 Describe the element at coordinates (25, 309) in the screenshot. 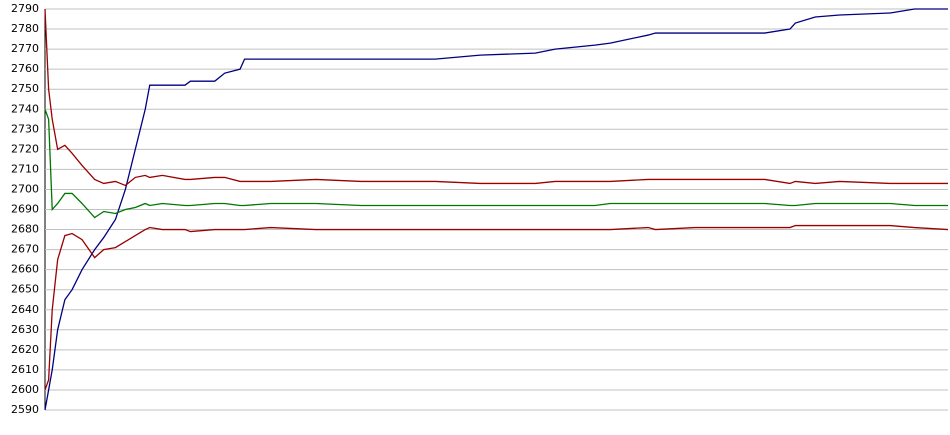

I see `y-tick-label: 2640` at that location.